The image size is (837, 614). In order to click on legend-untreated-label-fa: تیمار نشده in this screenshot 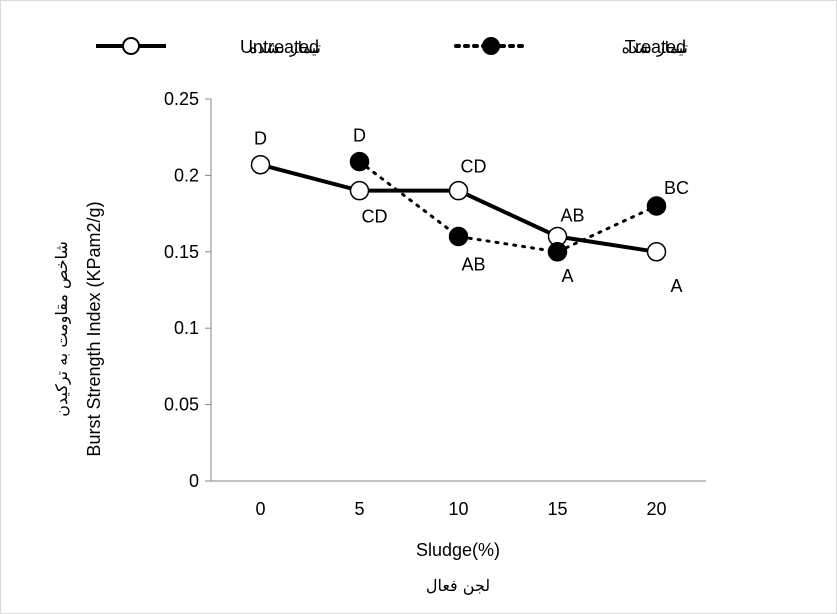, I will do `click(285, 47)`.